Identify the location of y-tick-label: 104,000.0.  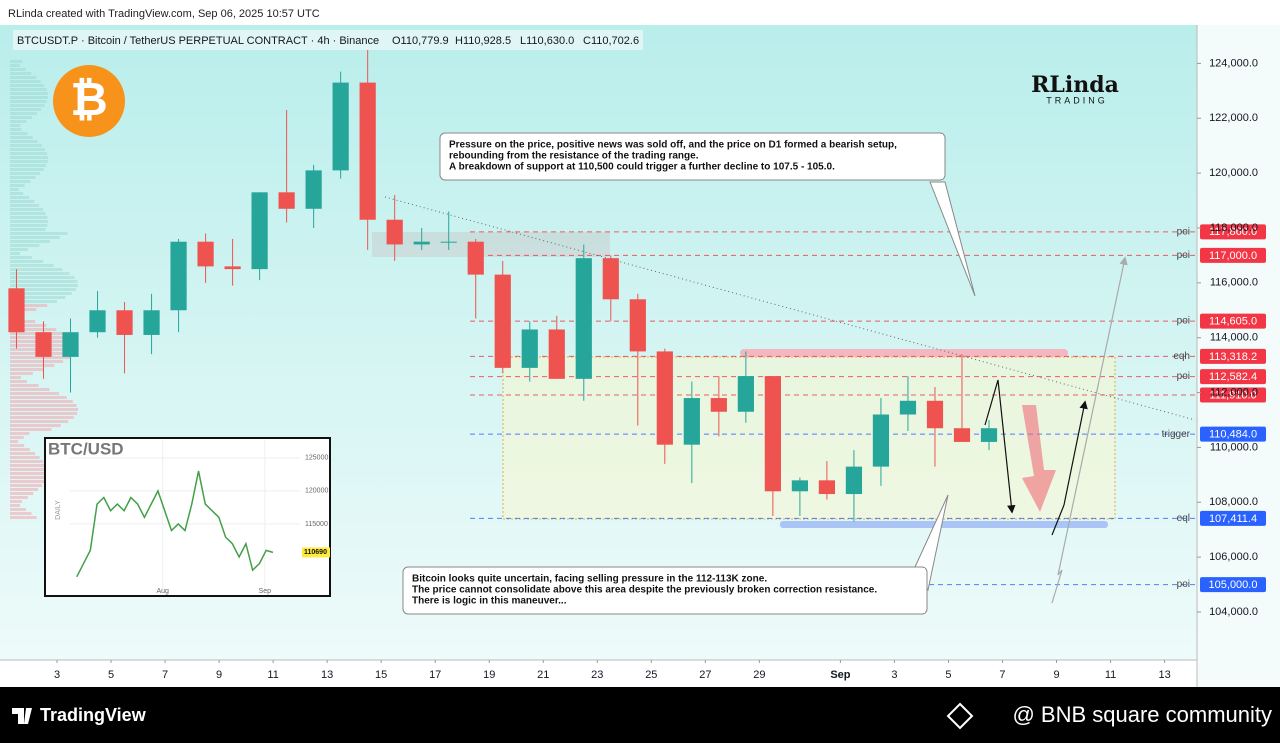
(1233, 612).